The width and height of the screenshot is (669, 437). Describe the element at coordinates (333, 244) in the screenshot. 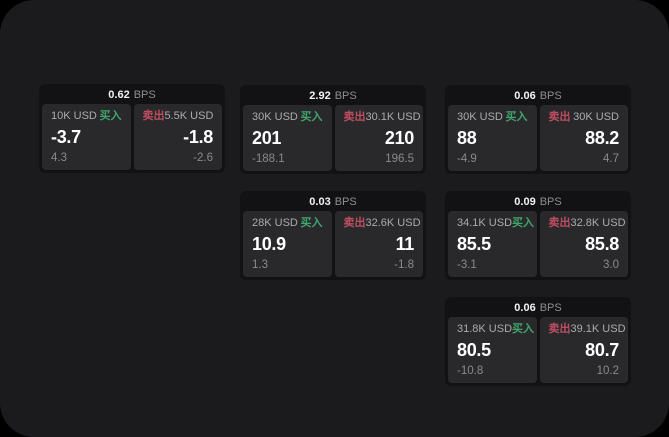

I see `card-body: 28K USD 买入 10.9 1.3 卖出 32.6K USD 11 -1.8` at that location.